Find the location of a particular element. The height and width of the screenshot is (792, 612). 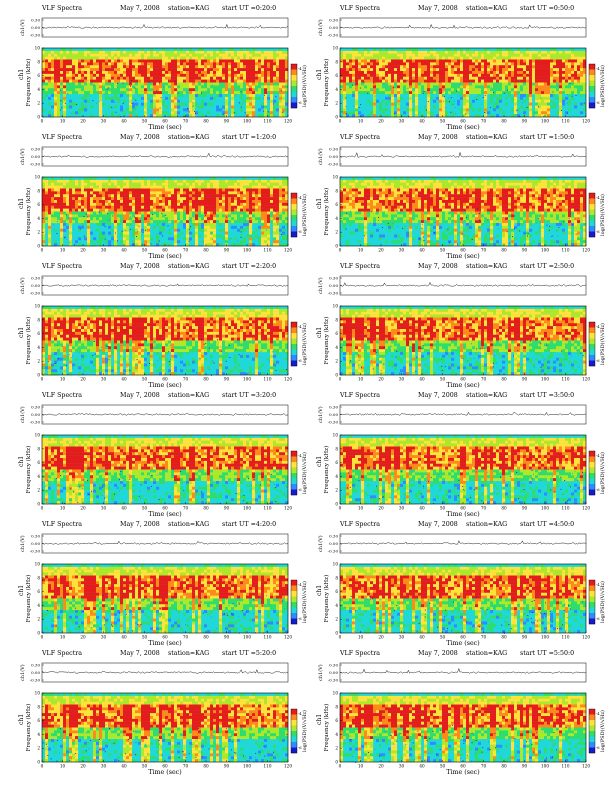

signal-tick-label: 0.00 is located at coordinates (35, 156).